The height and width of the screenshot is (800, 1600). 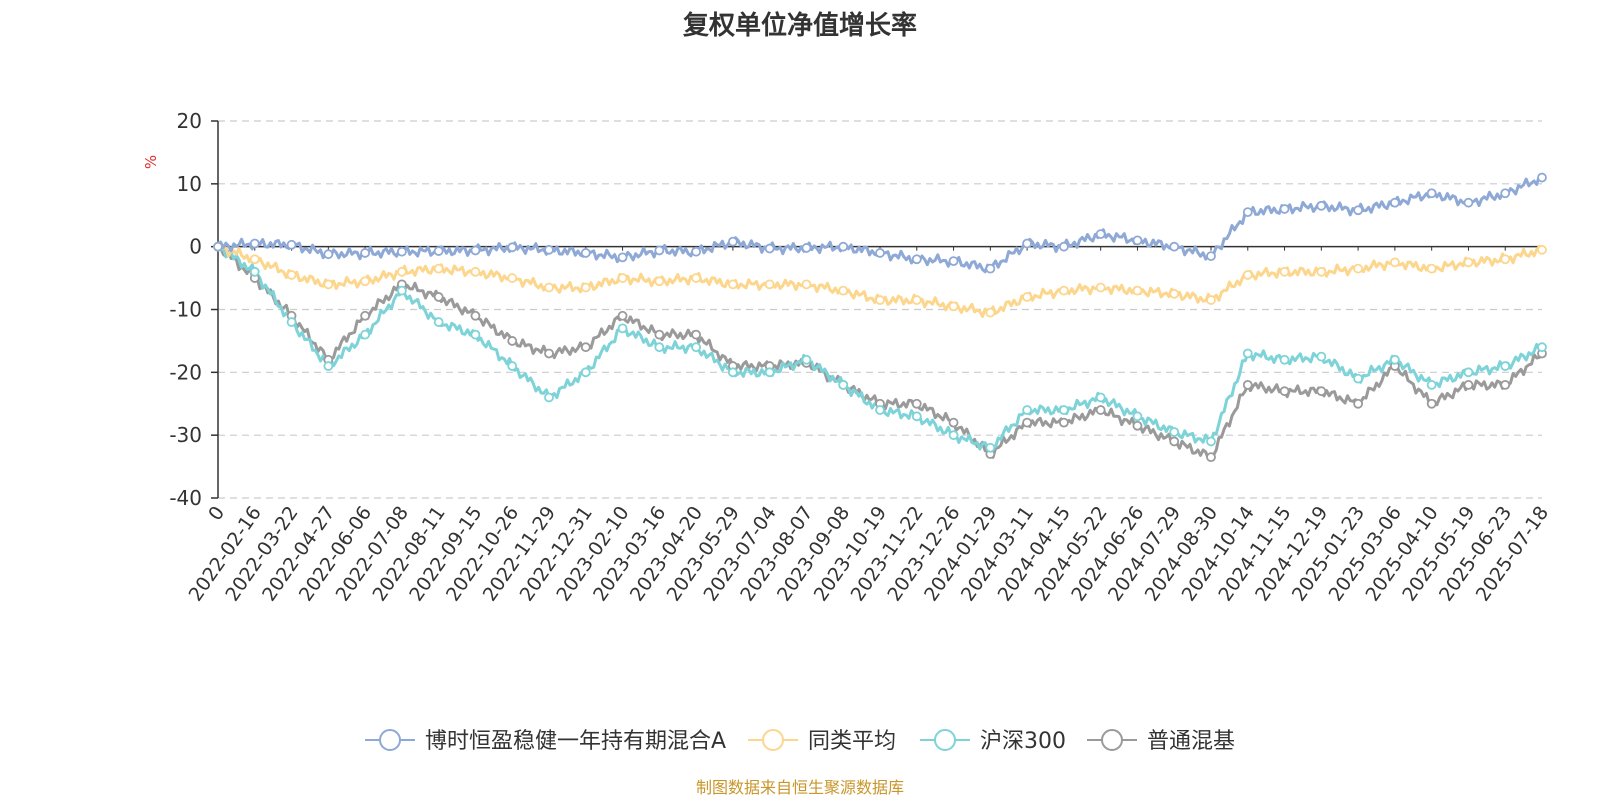 I want to click on y-tick-label: -10, so click(x=185, y=310).